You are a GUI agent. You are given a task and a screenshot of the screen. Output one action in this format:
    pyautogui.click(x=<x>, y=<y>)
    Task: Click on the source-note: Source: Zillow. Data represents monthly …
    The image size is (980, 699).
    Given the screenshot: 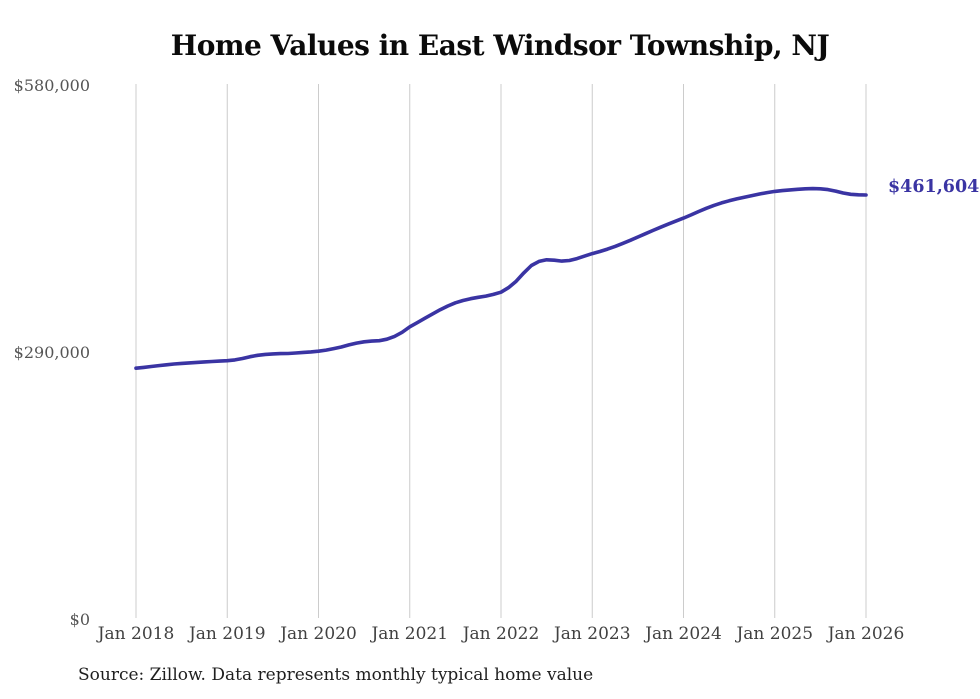 What is the action you would take?
    pyautogui.click(x=336, y=675)
    